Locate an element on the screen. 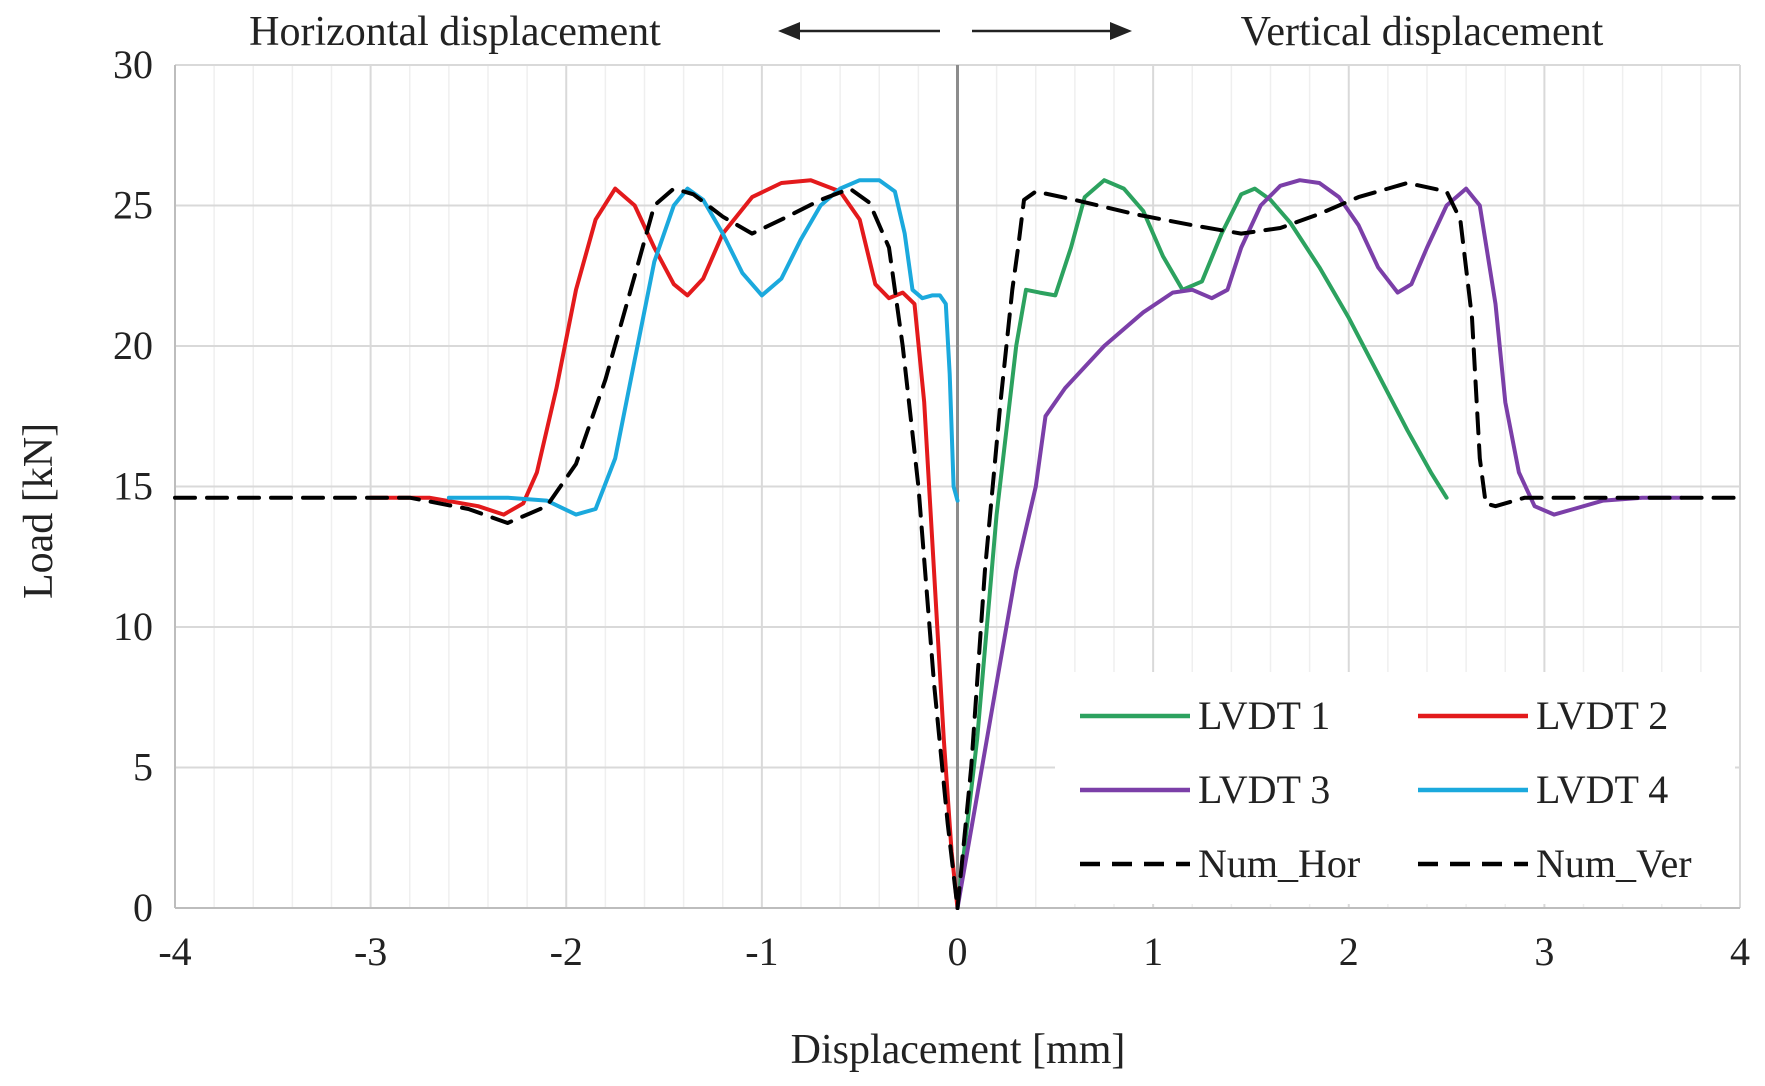  y-tick-label: 5 is located at coordinates (143, 767).